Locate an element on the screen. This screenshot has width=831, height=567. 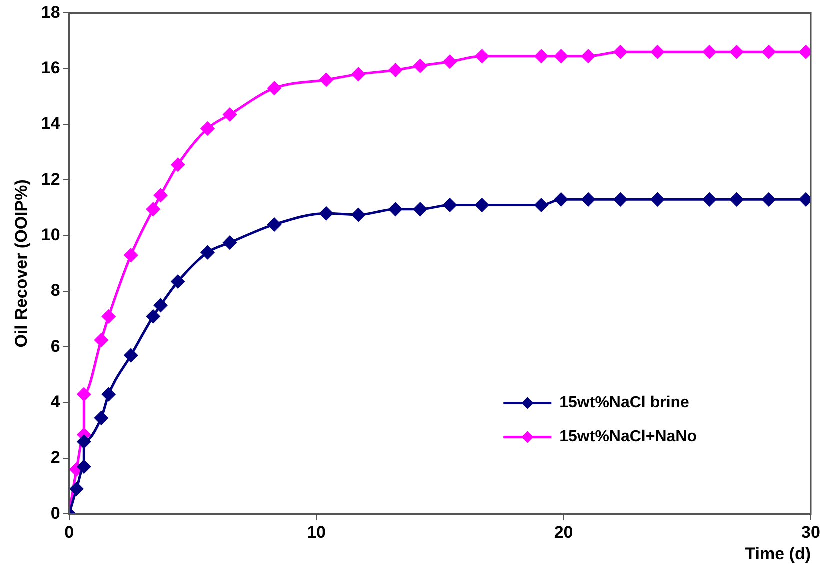
y-tick-label: 2 is located at coordinates (55, 458).